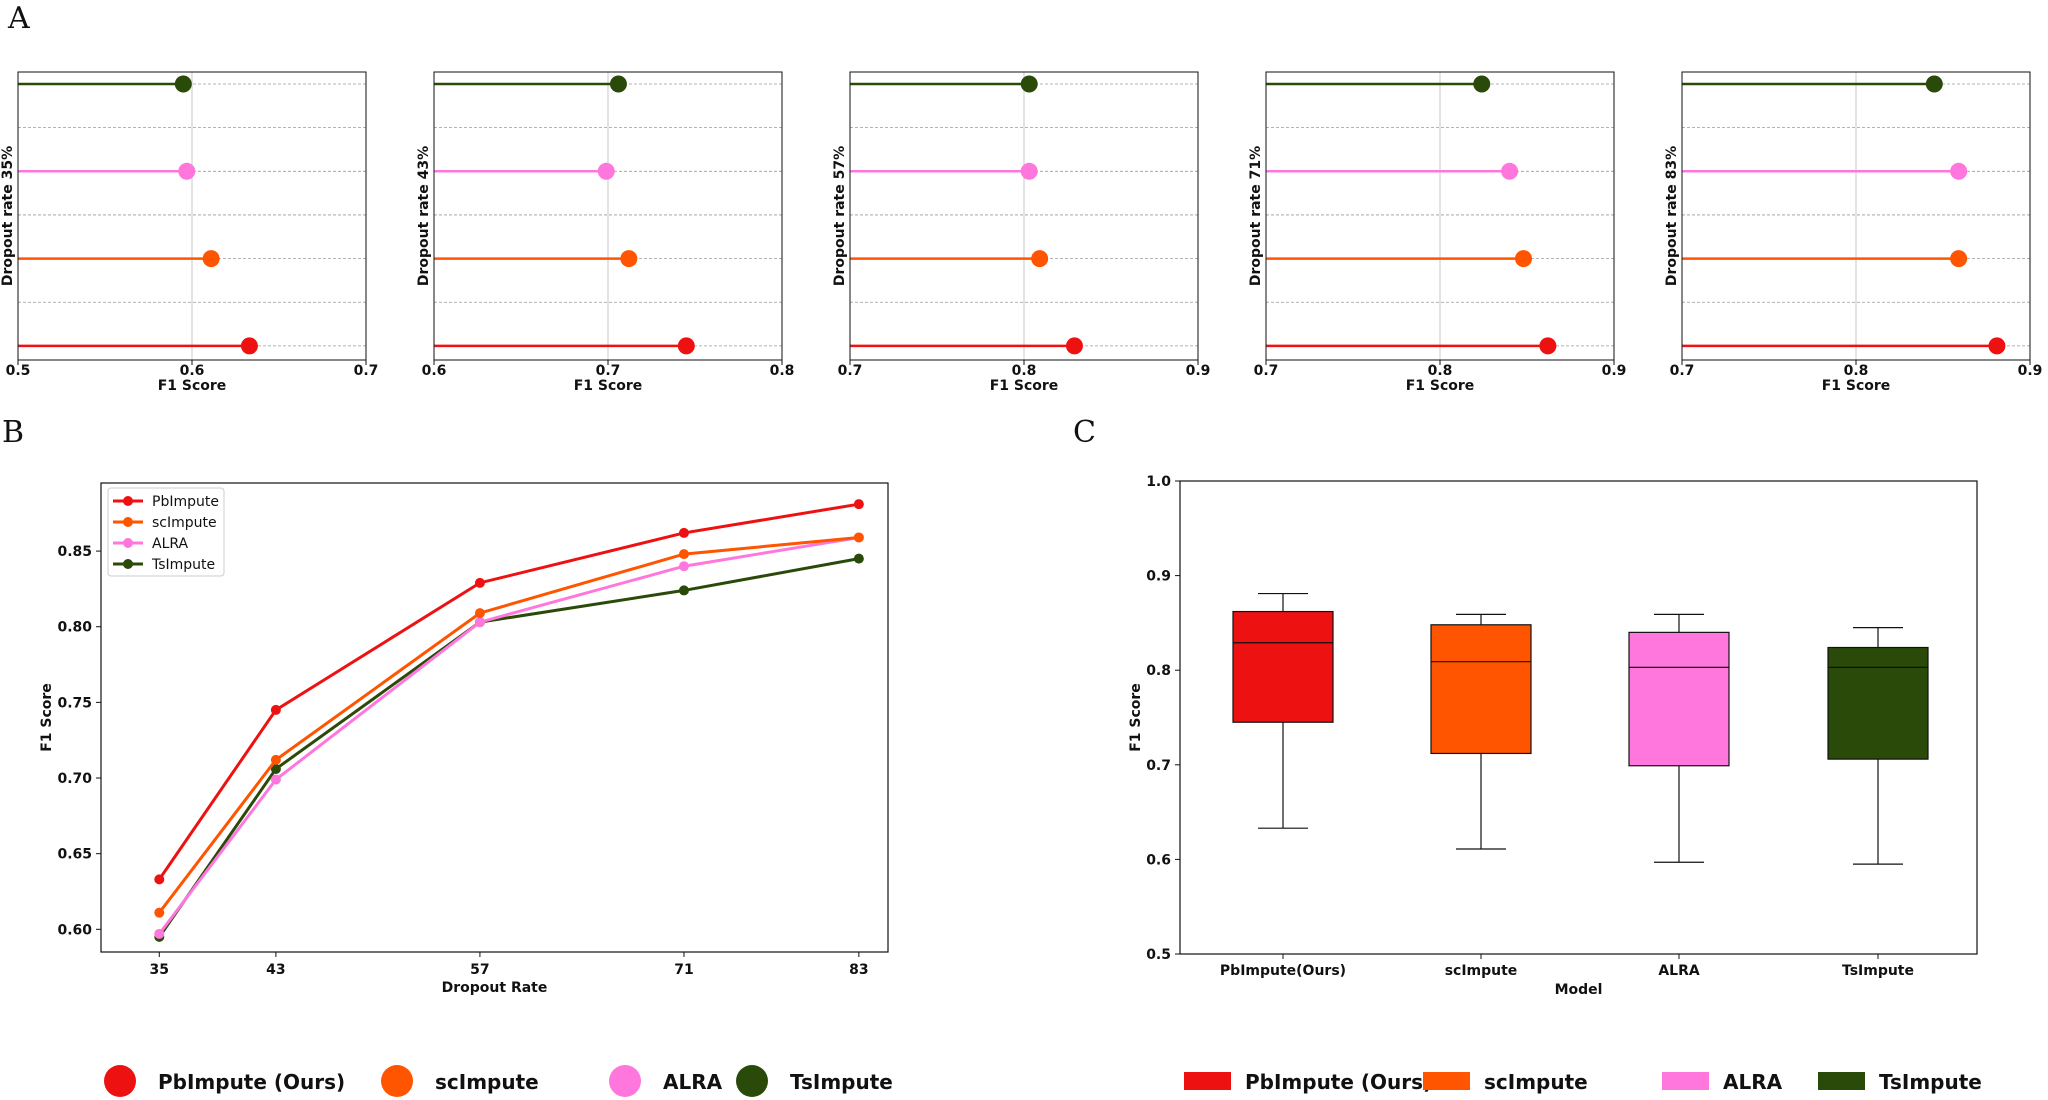 The height and width of the screenshot is (1100, 2048). Describe the element at coordinates (74, 703) in the screenshot. I see `y-tick-label: 0.75` at that location.